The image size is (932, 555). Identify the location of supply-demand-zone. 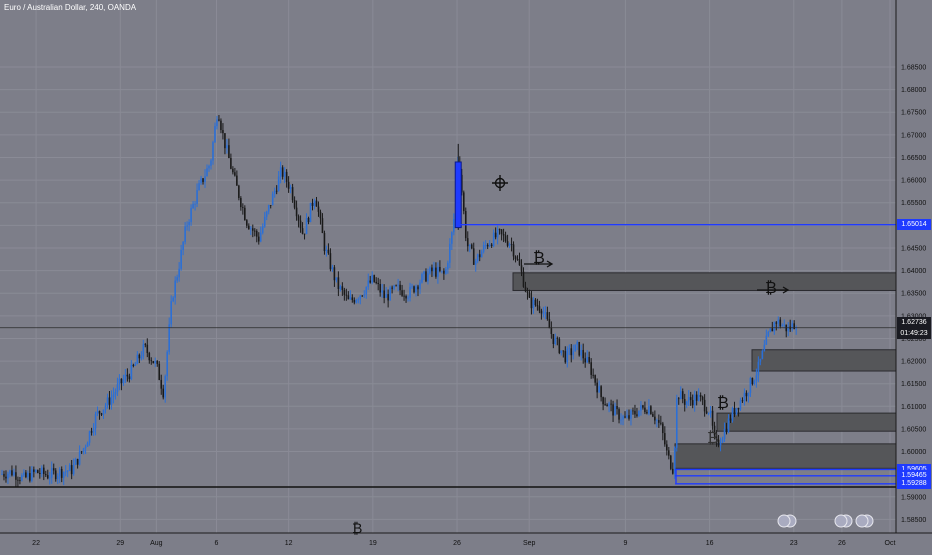
(785, 456).